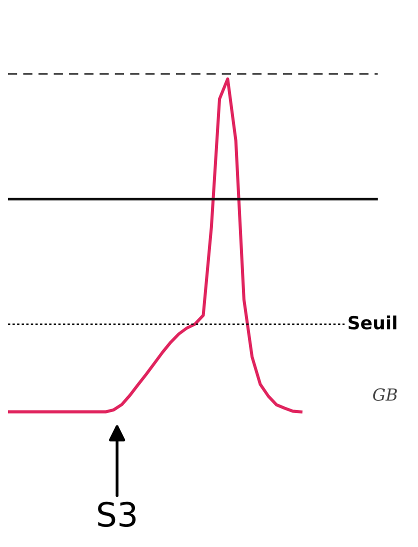  Describe the element at coordinates (117, 514) in the screenshot. I see `text: S3` at that location.